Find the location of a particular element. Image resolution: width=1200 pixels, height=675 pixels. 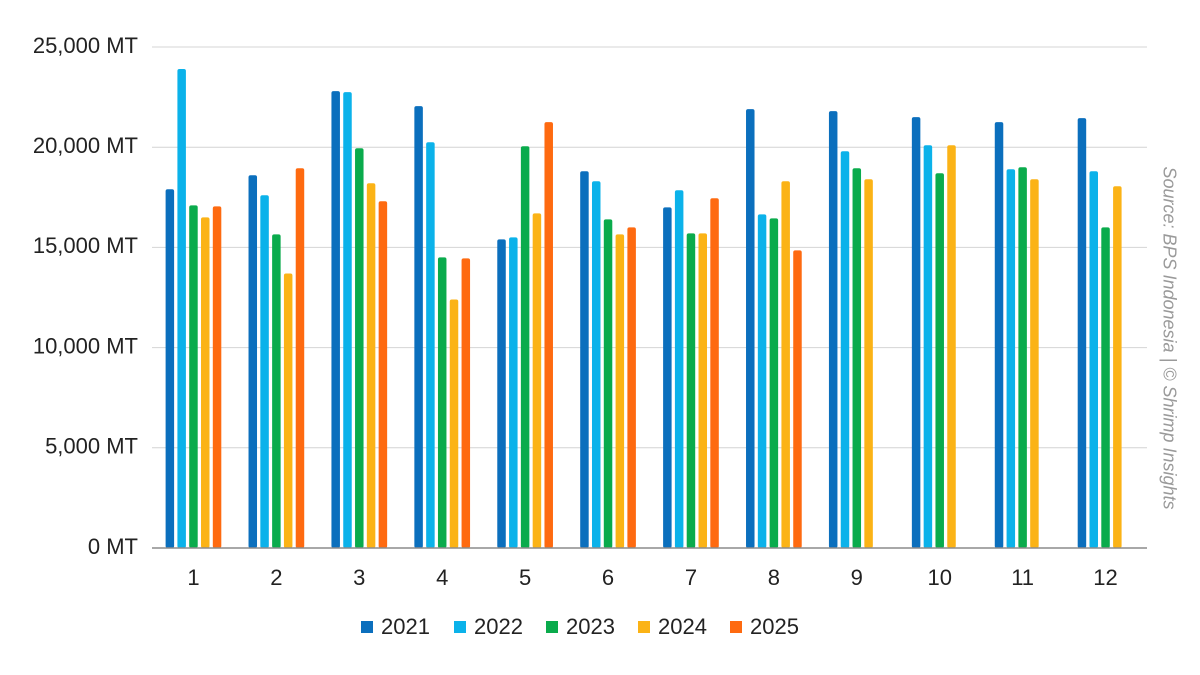

x-tick-label: 9 is located at coordinates (857, 577).